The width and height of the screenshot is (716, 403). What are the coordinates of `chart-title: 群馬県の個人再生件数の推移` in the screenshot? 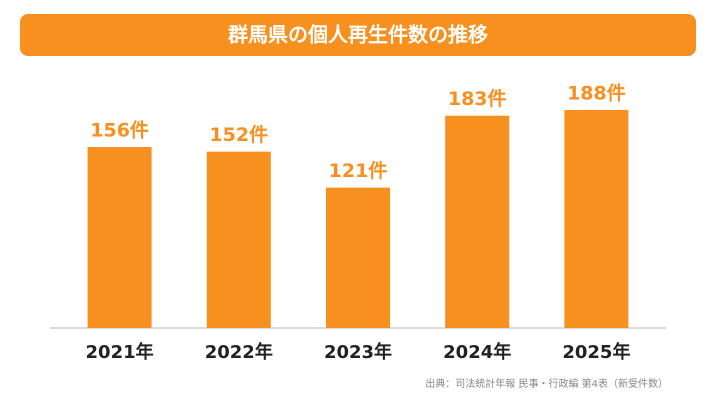 It's located at (357, 35).